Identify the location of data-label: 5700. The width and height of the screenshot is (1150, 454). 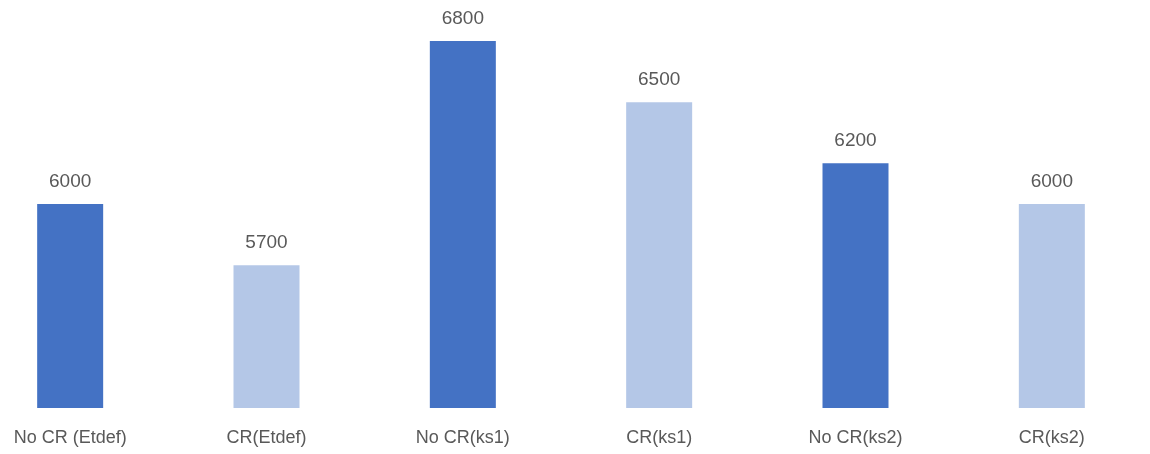
(266, 242).